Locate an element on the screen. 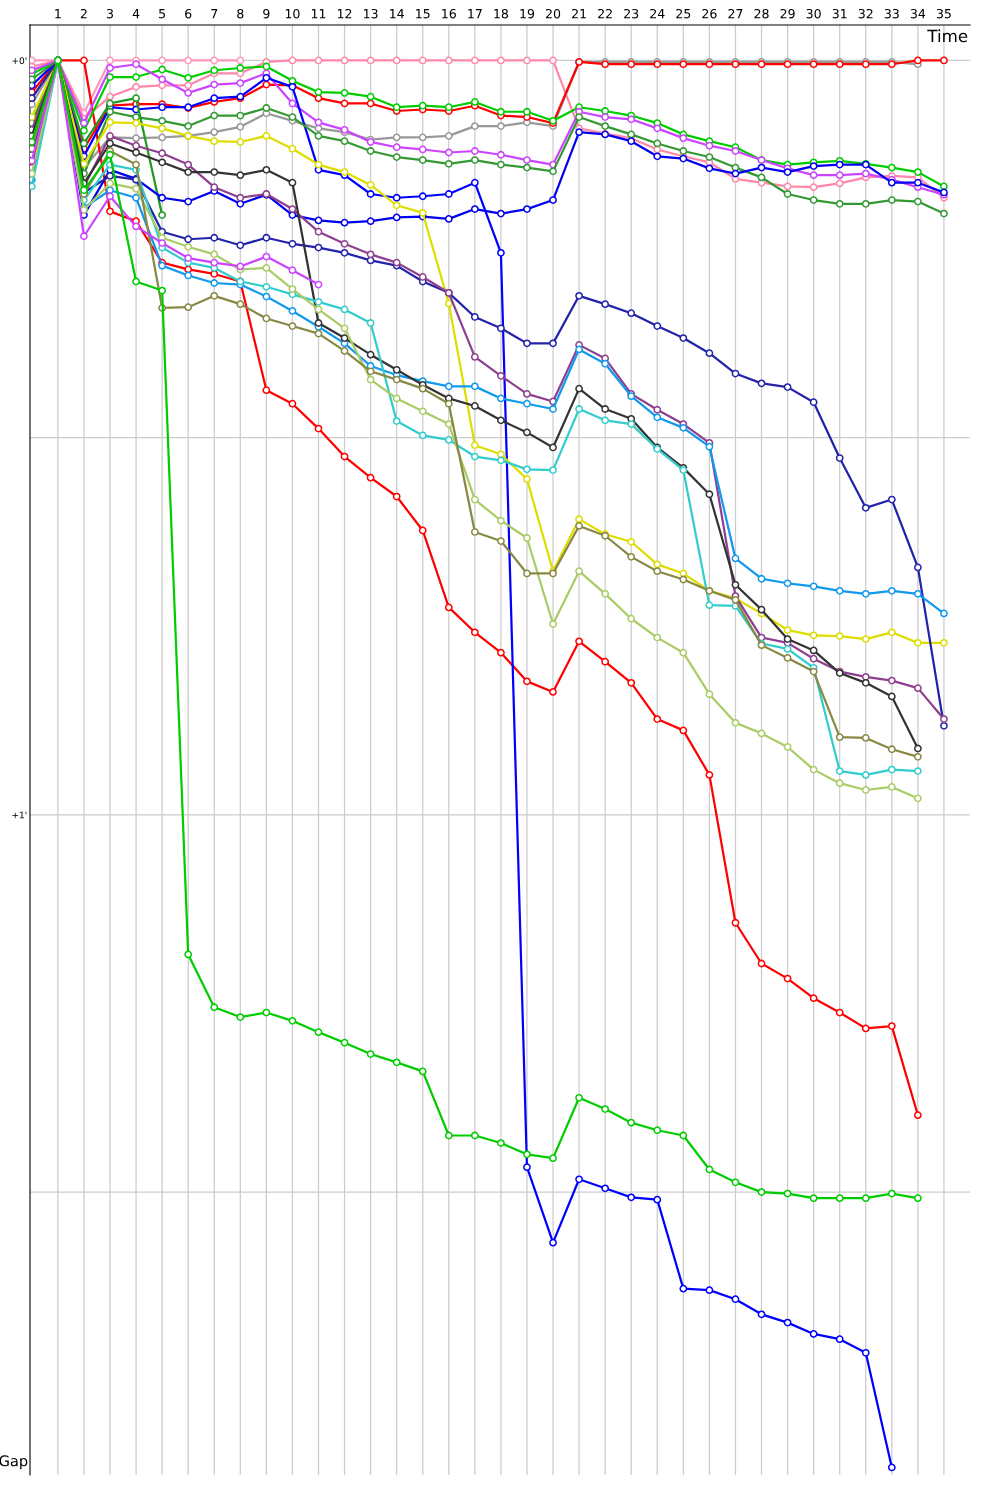  x-tick-label: 14 is located at coordinates (397, 14).